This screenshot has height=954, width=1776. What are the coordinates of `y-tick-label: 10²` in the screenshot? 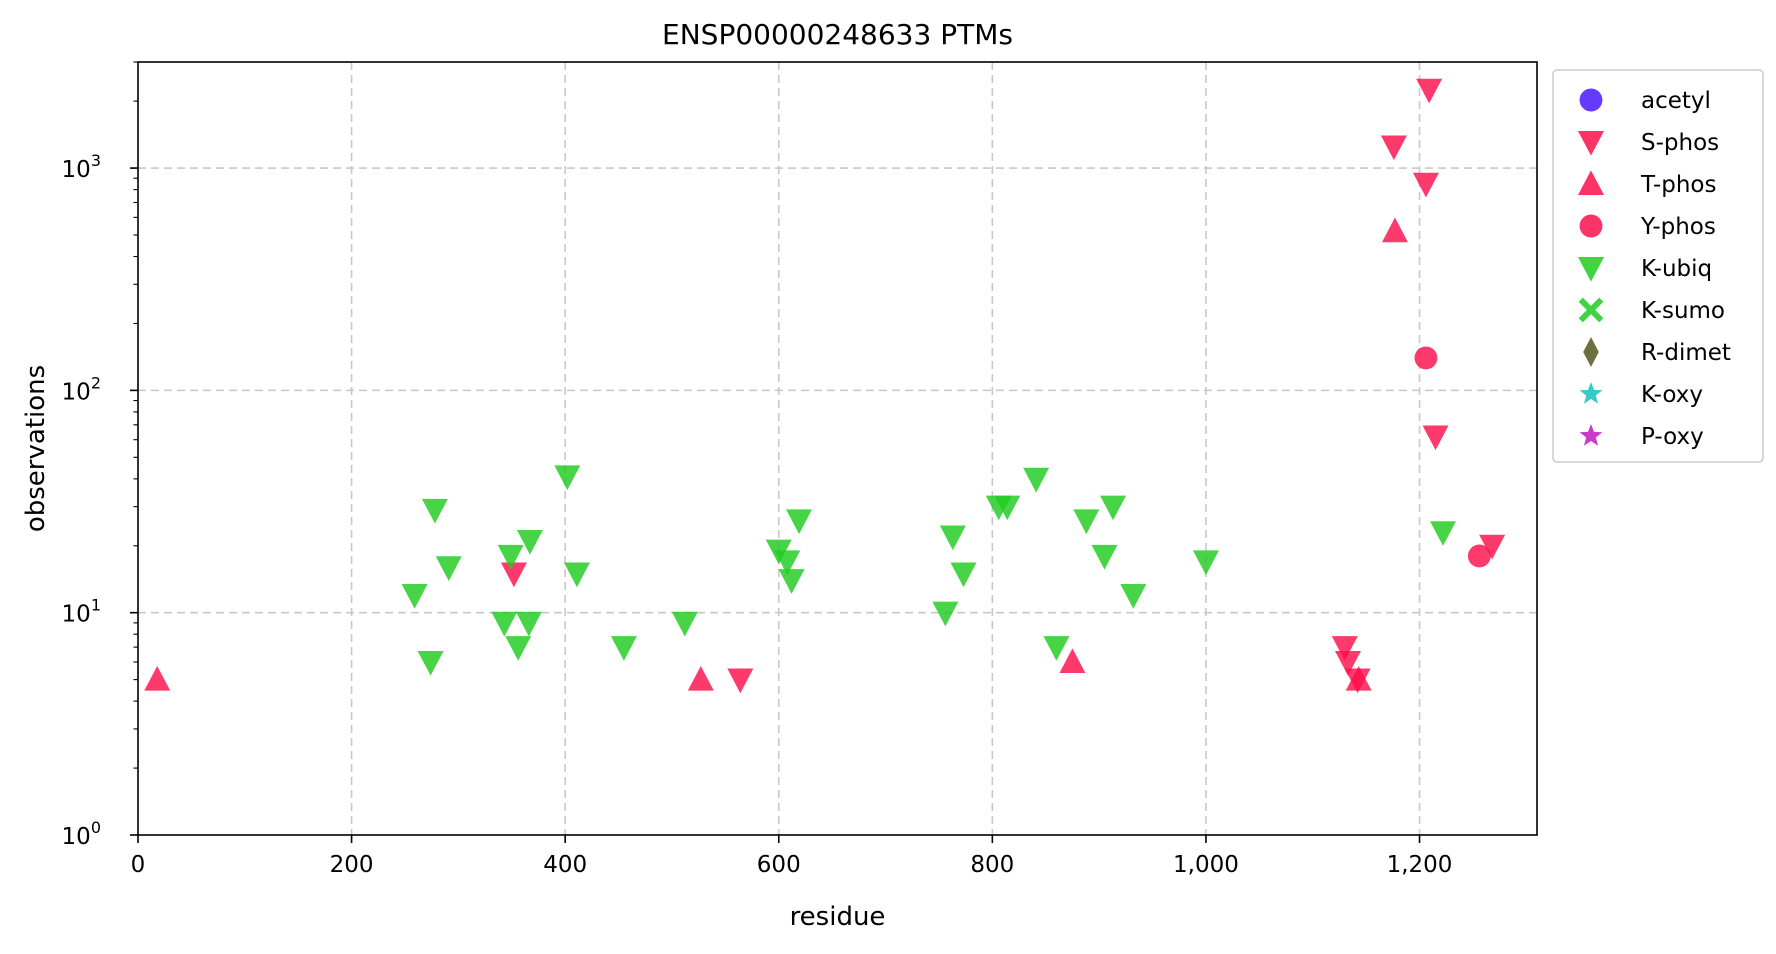 It's located at (81, 389).